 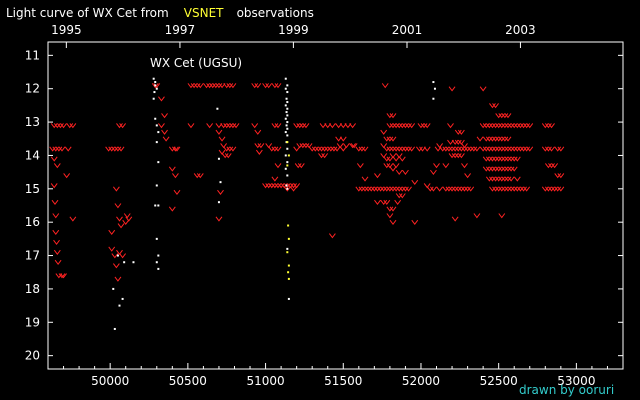 What do you see at coordinates (32, 155) in the screenshot?
I see `y-tick-label: 14` at bounding box center [32, 155].